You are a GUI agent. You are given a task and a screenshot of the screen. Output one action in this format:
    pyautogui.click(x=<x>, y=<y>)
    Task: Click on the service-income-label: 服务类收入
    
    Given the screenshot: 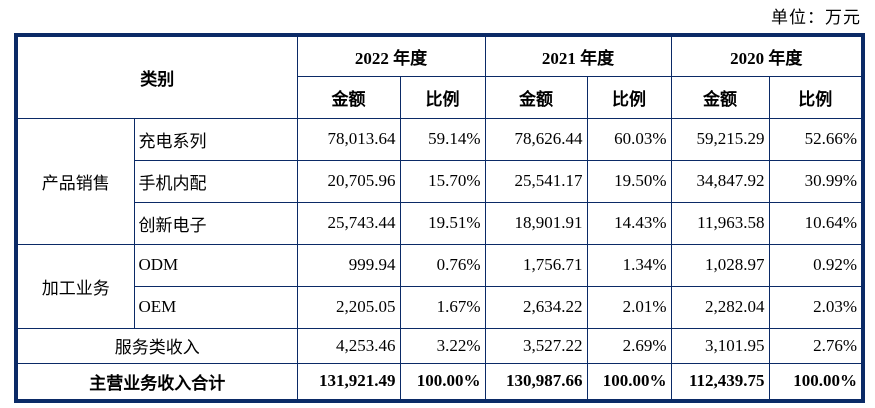 What is the action you would take?
    pyautogui.click(x=156, y=345)
    